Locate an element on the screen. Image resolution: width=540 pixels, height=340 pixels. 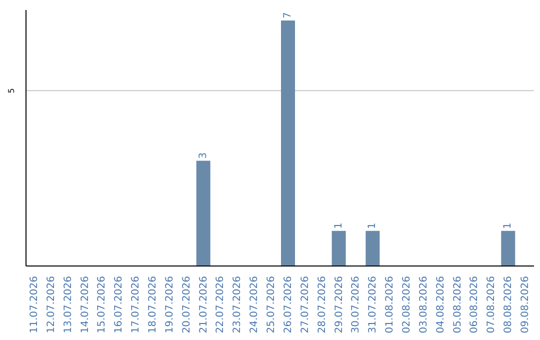
x-tick-label: 25.07.2026 is located at coordinates (272, 305).